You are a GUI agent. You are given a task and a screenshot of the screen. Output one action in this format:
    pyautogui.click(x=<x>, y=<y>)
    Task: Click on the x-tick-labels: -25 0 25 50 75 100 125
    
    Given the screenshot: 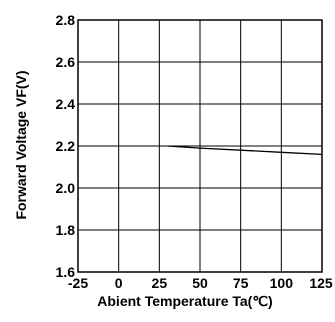 What is the action you would take?
    pyautogui.click(x=200, y=283)
    